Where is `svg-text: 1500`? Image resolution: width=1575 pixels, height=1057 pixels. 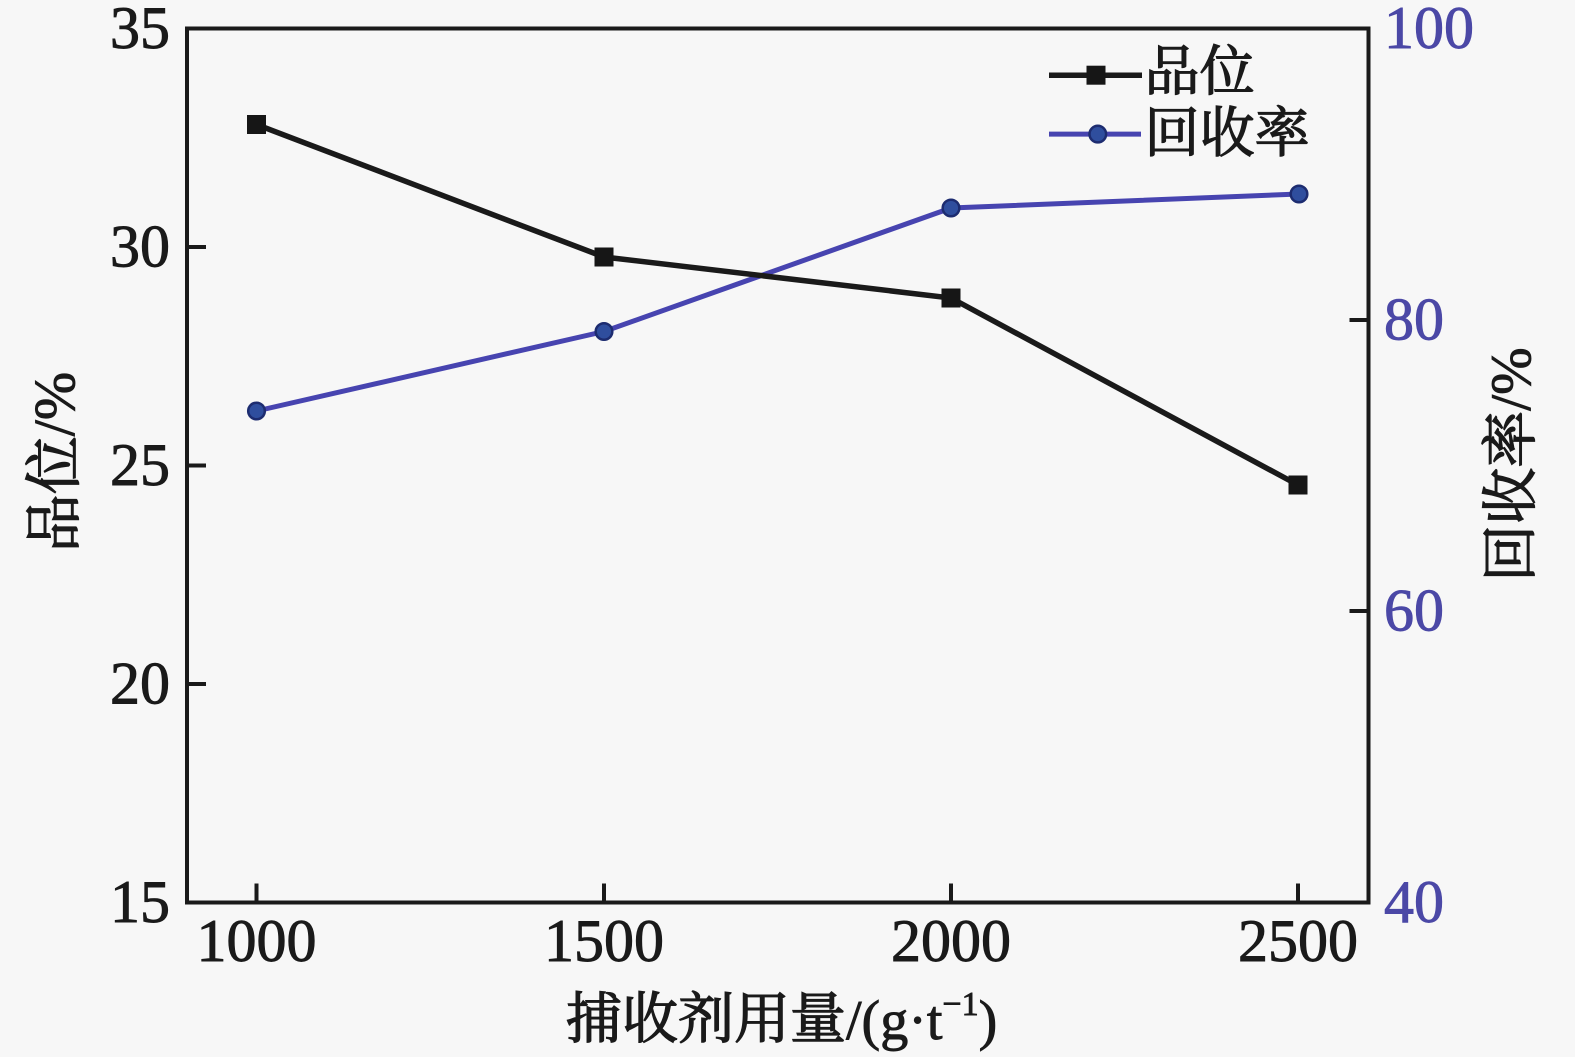
svg-text: 1500 is located at coordinates (604, 941).